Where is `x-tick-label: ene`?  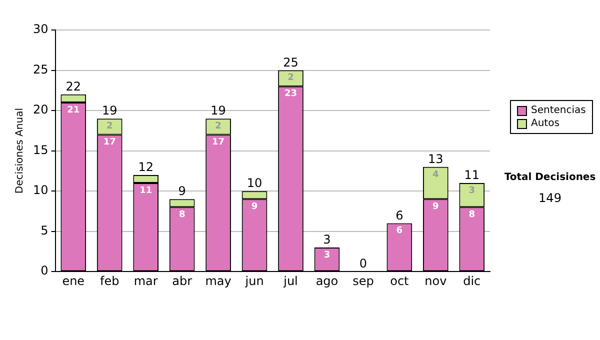 x-tick-label: ene is located at coordinates (73, 281).